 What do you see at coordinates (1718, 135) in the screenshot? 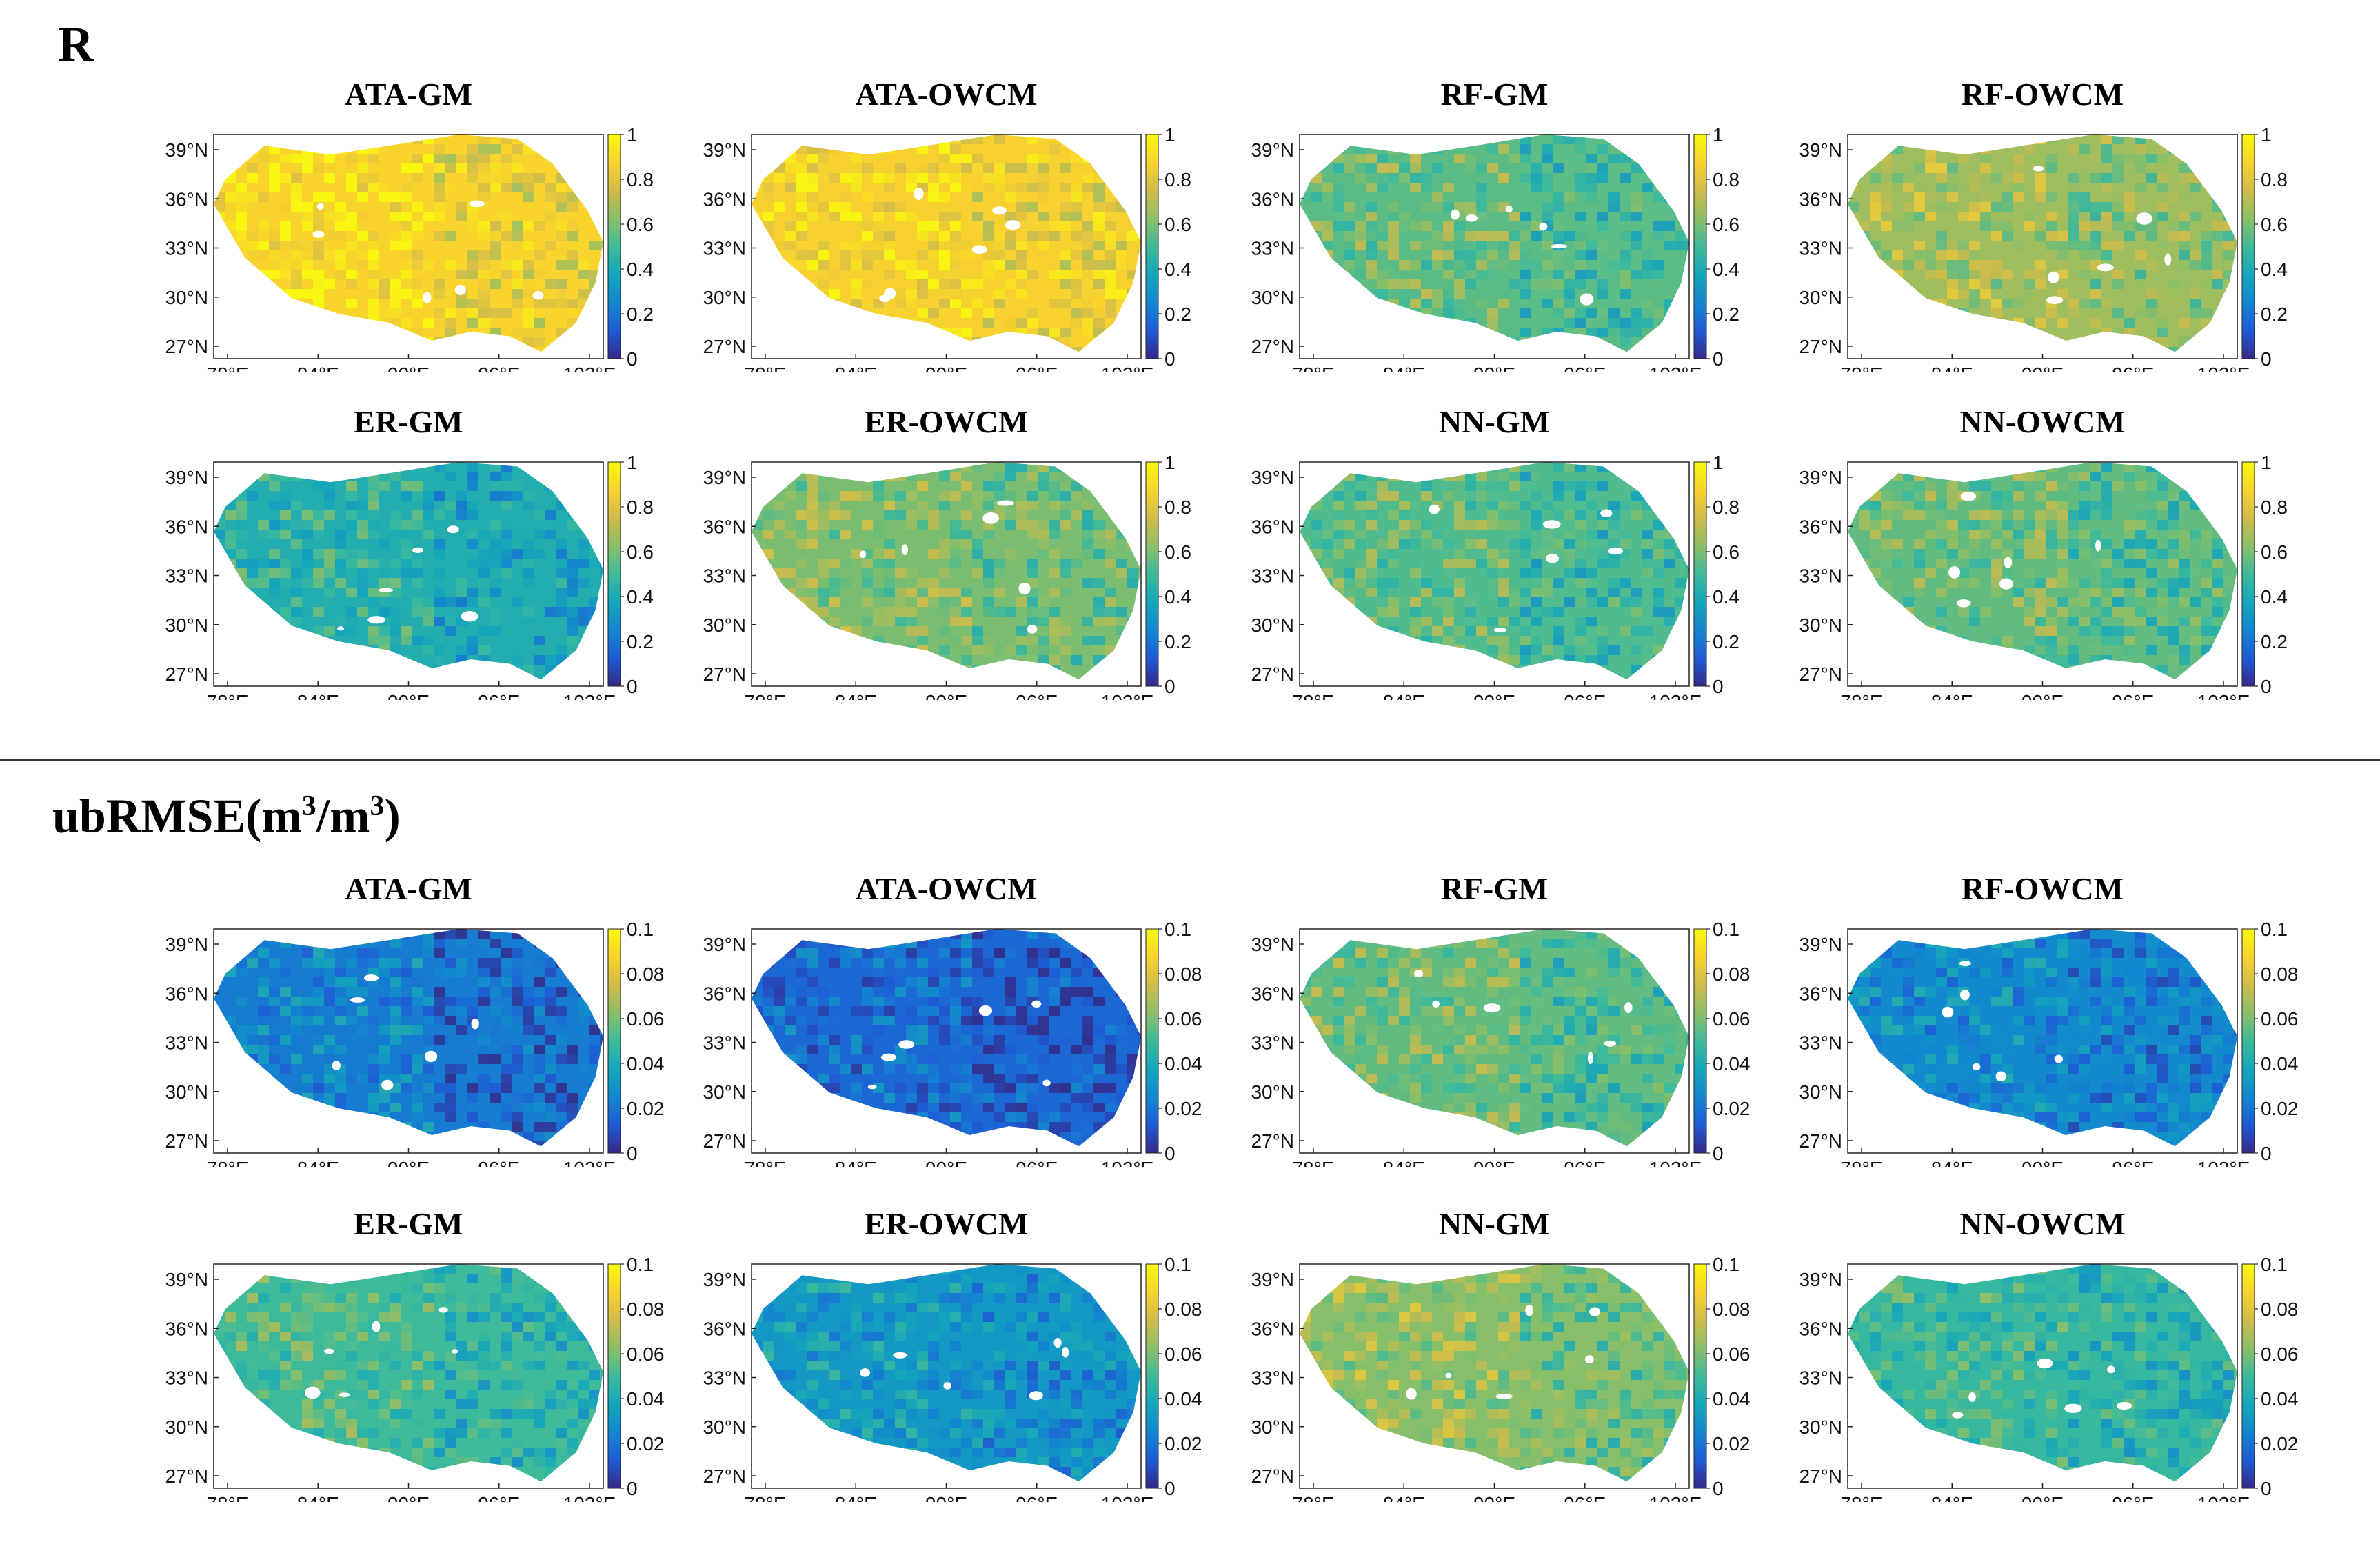
I see `colorbar-tick-label: 1` at bounding box center [1718, 135].